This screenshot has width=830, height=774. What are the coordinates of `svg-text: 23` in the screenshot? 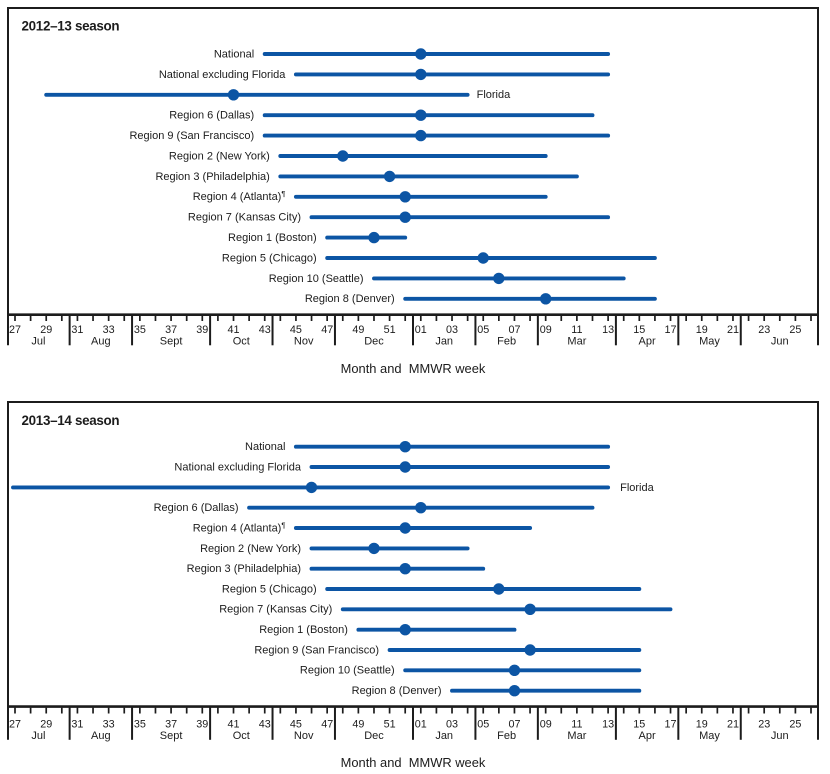 It's located at (764, 724).